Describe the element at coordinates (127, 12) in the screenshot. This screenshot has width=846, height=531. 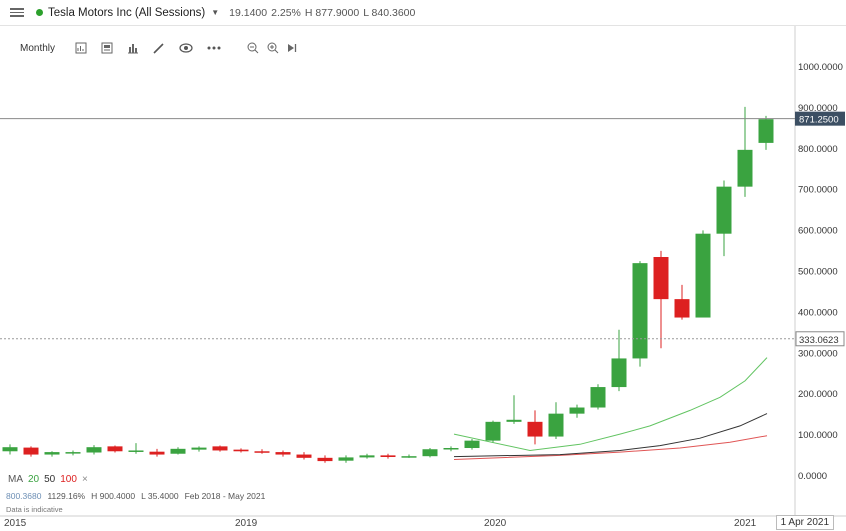
I see `instrument-name: Tesla Motors Inc (All Sessions)` at that location.